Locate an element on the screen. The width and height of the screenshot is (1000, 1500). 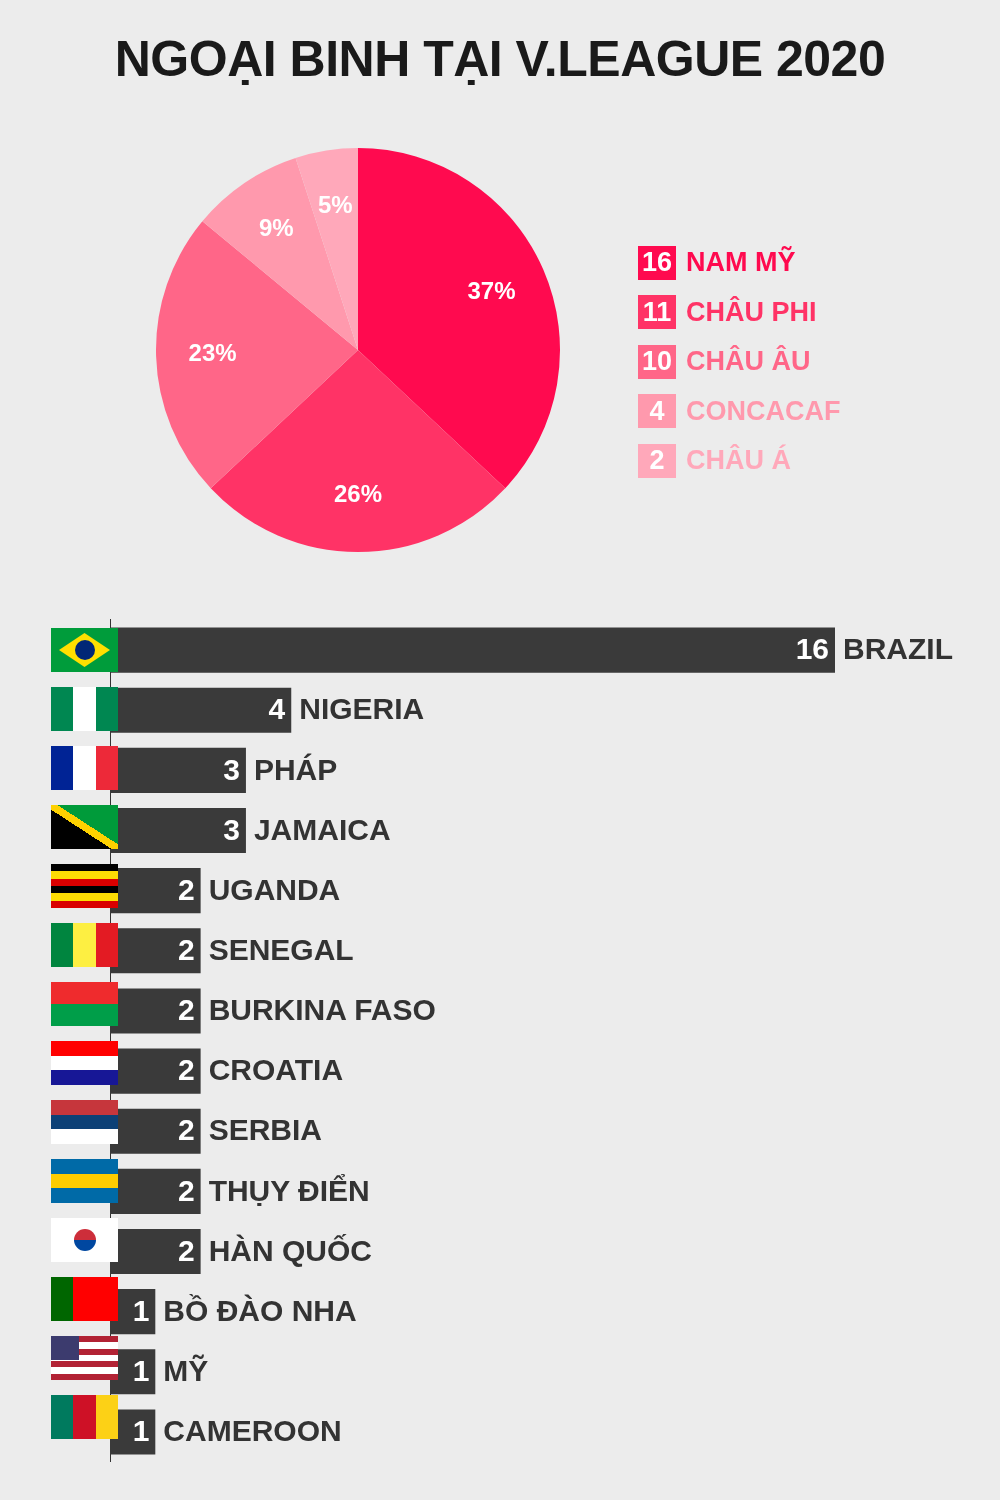
text: 16 is located at coordinates (657, 262).